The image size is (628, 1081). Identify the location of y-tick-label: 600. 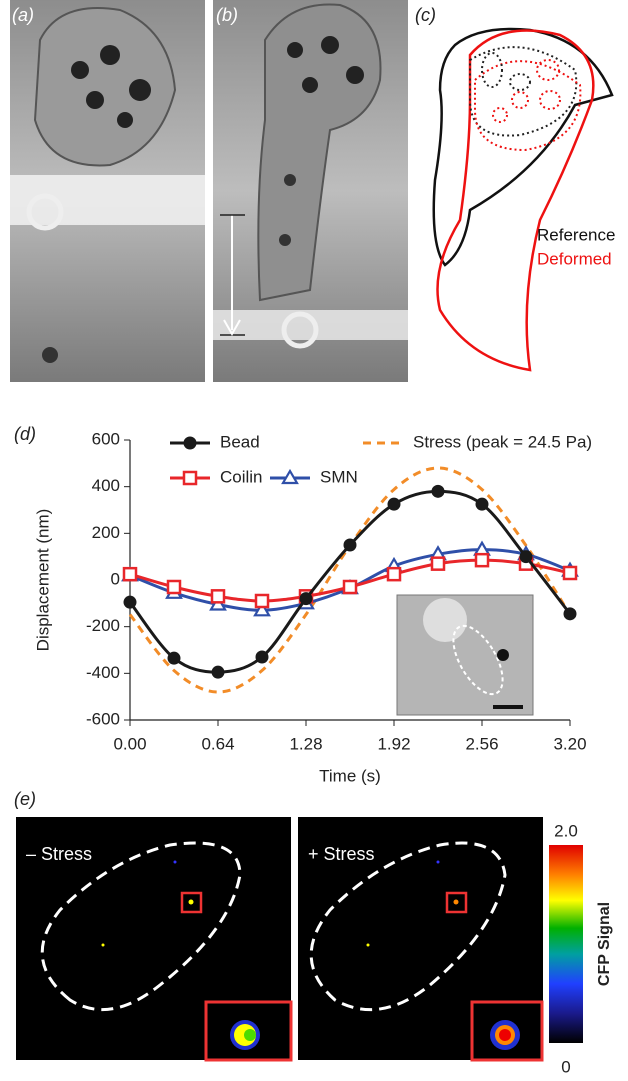
(106, 438).